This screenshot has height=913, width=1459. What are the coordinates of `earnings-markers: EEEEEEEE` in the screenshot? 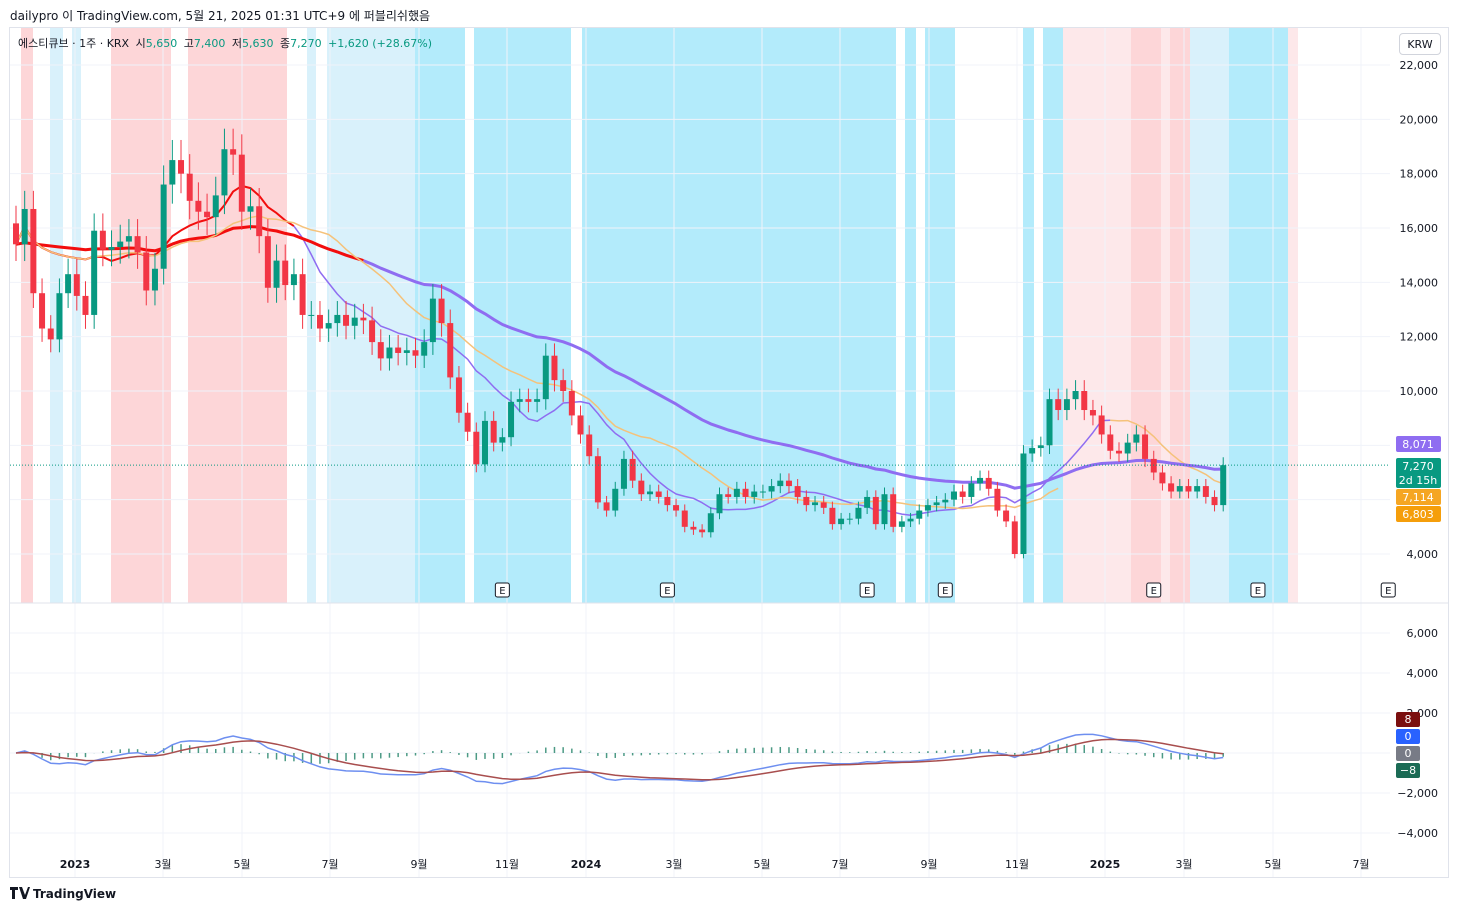 It's located at (945, 590).